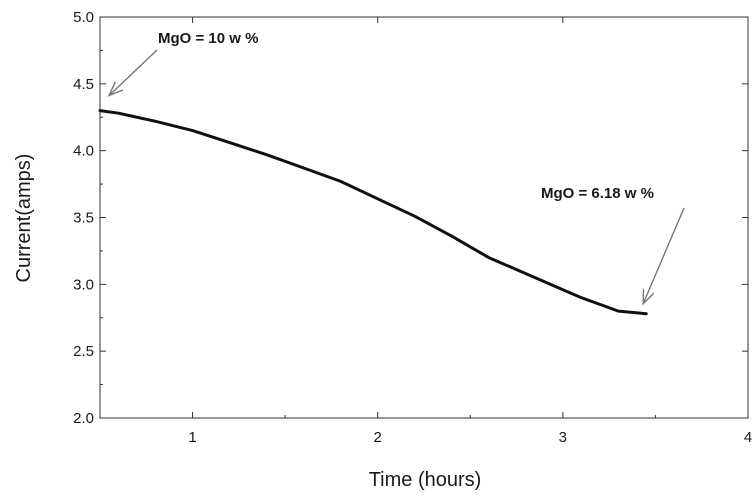 Image resolution: width=753 pixels, height=499 pixels. What do you see at coordinates (83, 84) in the screenshot?
I see `y-tick-label: 4.5` at bounding box center [83, 84].